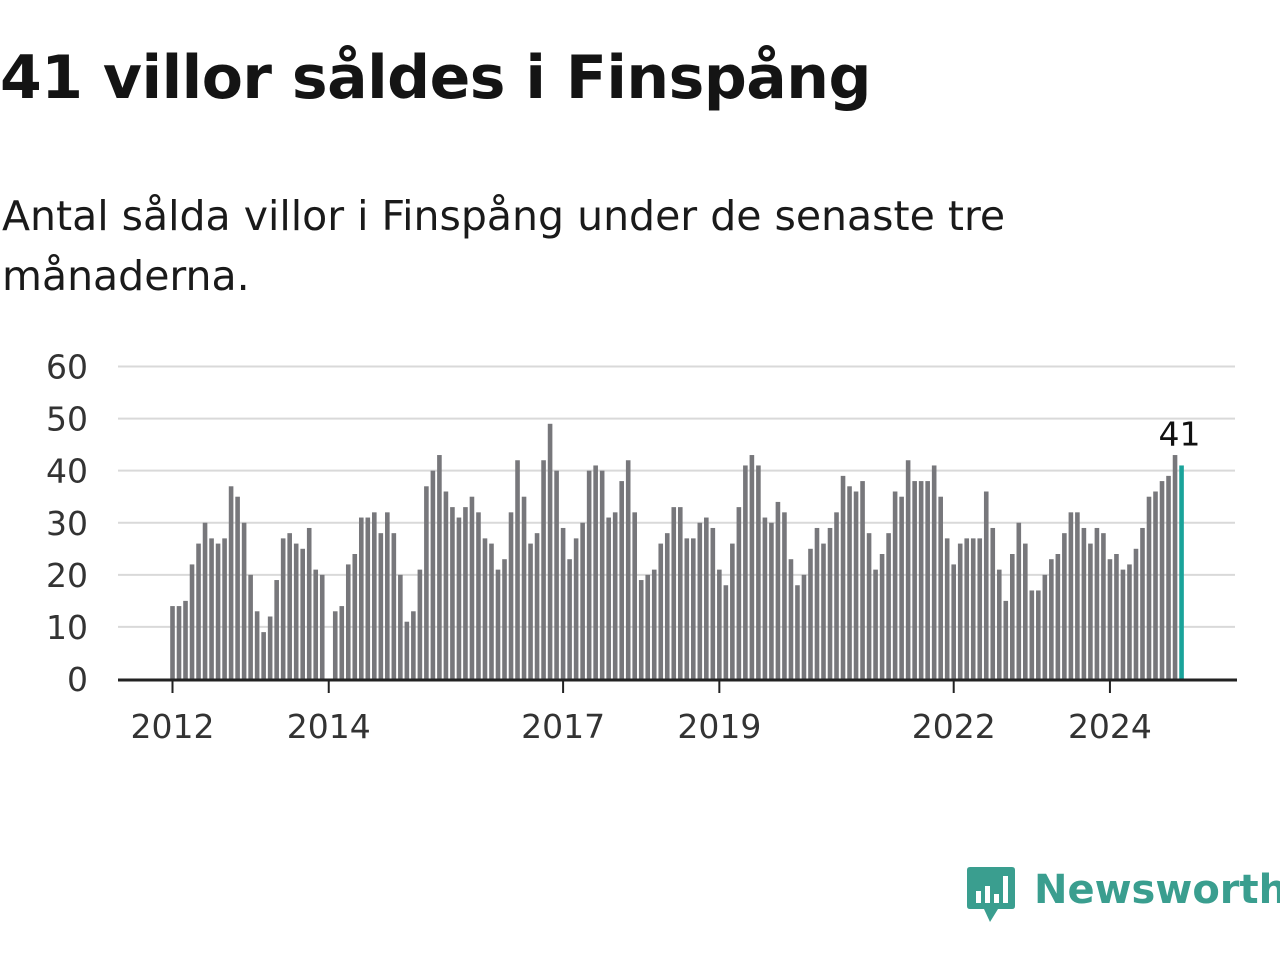 The height and width of the screenshot is (960, 1280). What do you see at coordinates (1157, 890) in the screenshot?
I see `brand-name: Newsworthy` at bounding box center [1157, 890].